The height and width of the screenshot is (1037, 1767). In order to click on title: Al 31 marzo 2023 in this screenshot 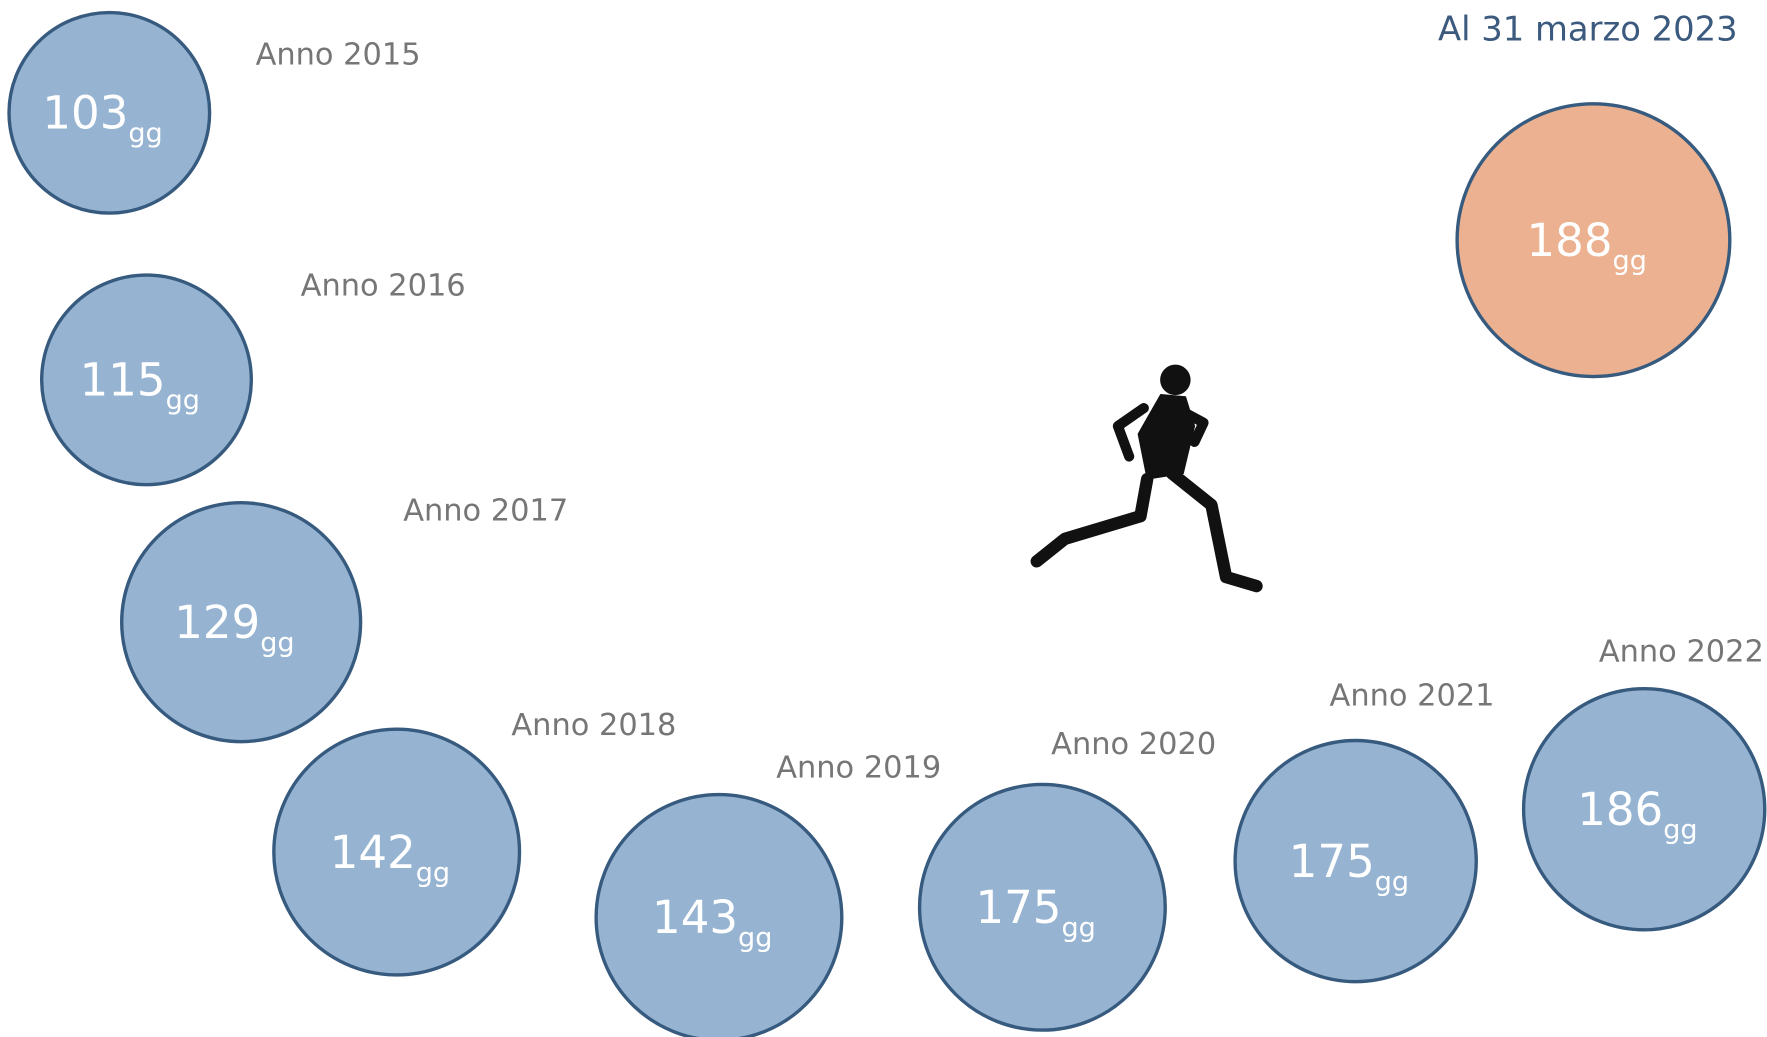, I will do `click(1588, 29)`.